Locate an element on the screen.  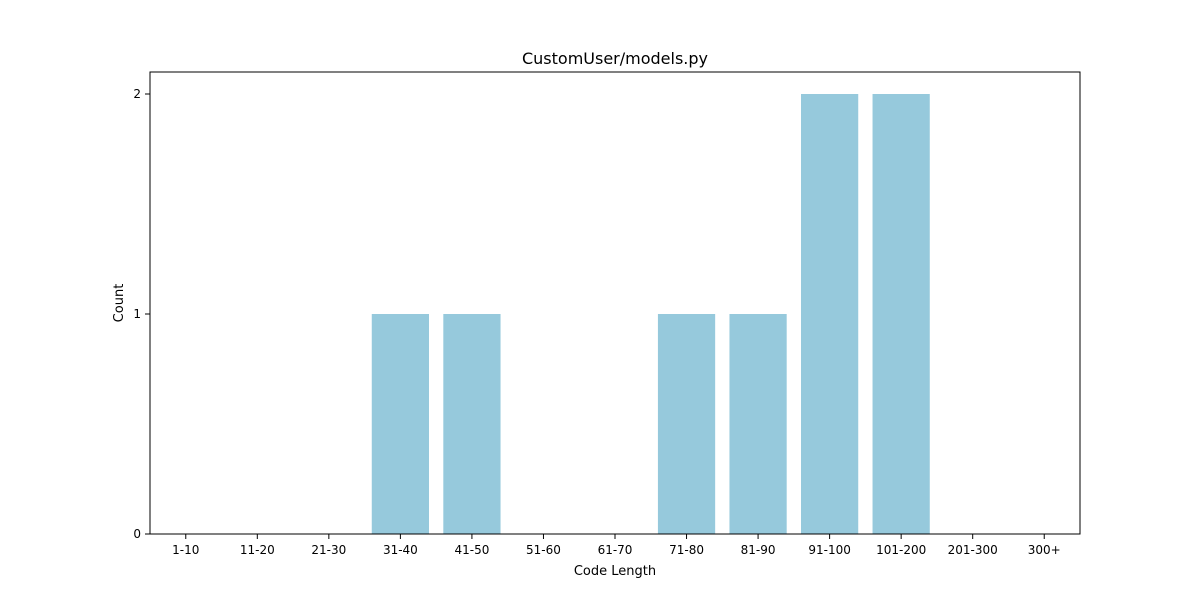
x-axis-label: Code Length is located at coordinates (615, 571).